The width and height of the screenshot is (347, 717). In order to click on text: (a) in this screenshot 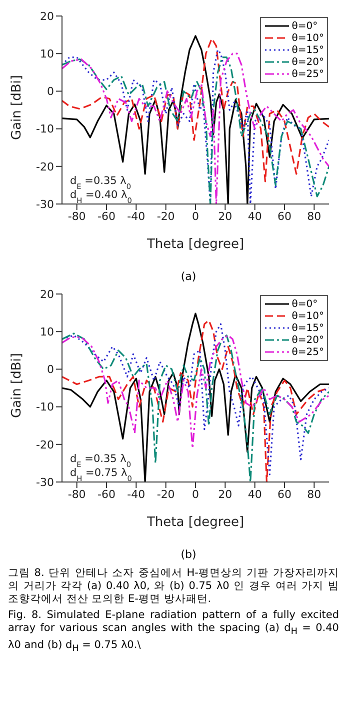, I will do `click(189, 277)`.